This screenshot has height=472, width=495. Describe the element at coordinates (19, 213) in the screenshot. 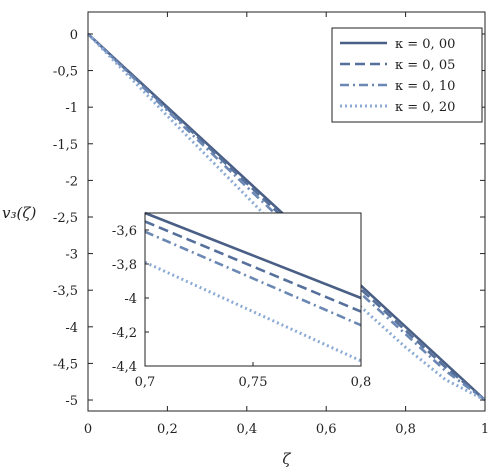

I see `y-axis-label: v₃(ζ)` at that location.